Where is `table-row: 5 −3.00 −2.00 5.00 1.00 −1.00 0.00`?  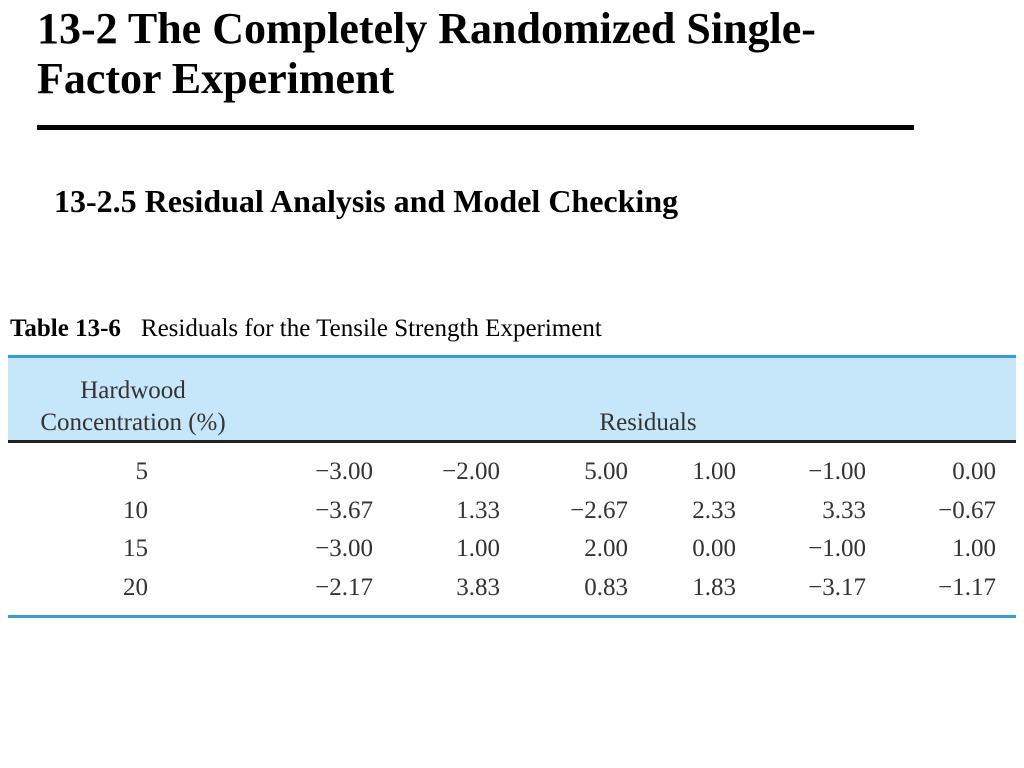
table-row: 5 −3.00 −2.00 5.00 1.00 −1.00 0.00 is located at coordinates (512, 472).